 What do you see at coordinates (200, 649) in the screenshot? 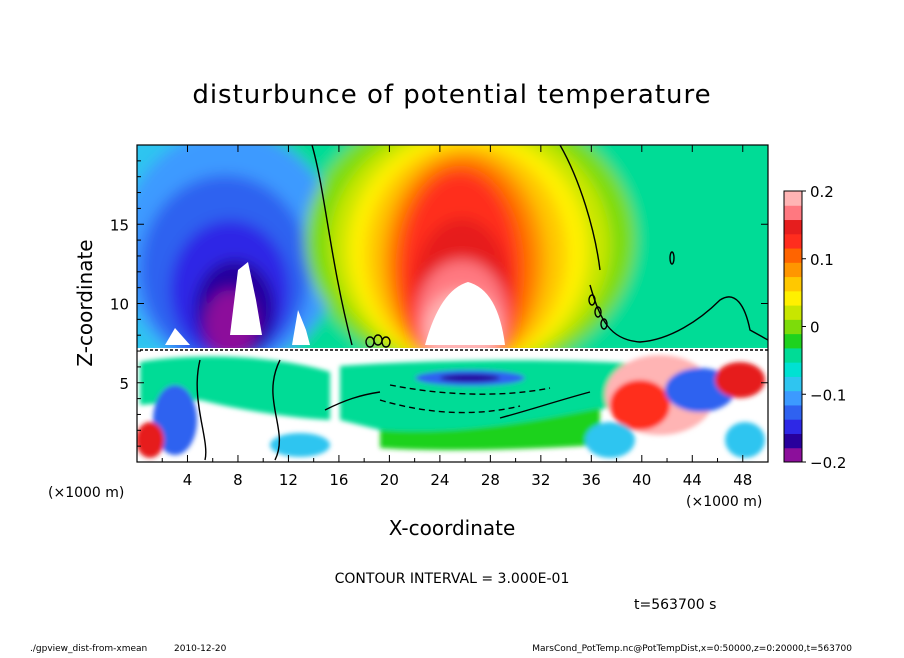
I see `date-label: 2010-12-20` at bounding box center [200, 649].